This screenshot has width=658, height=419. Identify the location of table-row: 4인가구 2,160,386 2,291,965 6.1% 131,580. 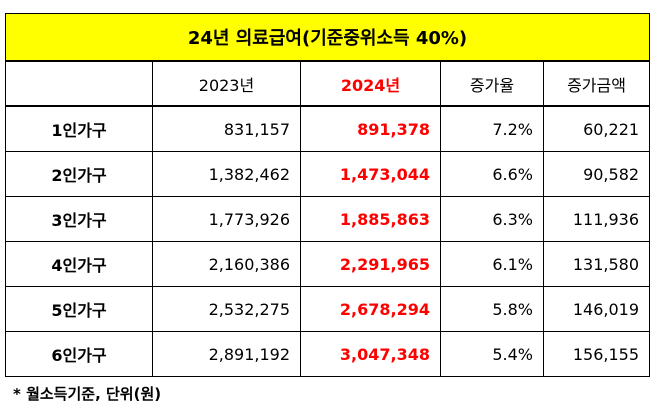
(328, 264).